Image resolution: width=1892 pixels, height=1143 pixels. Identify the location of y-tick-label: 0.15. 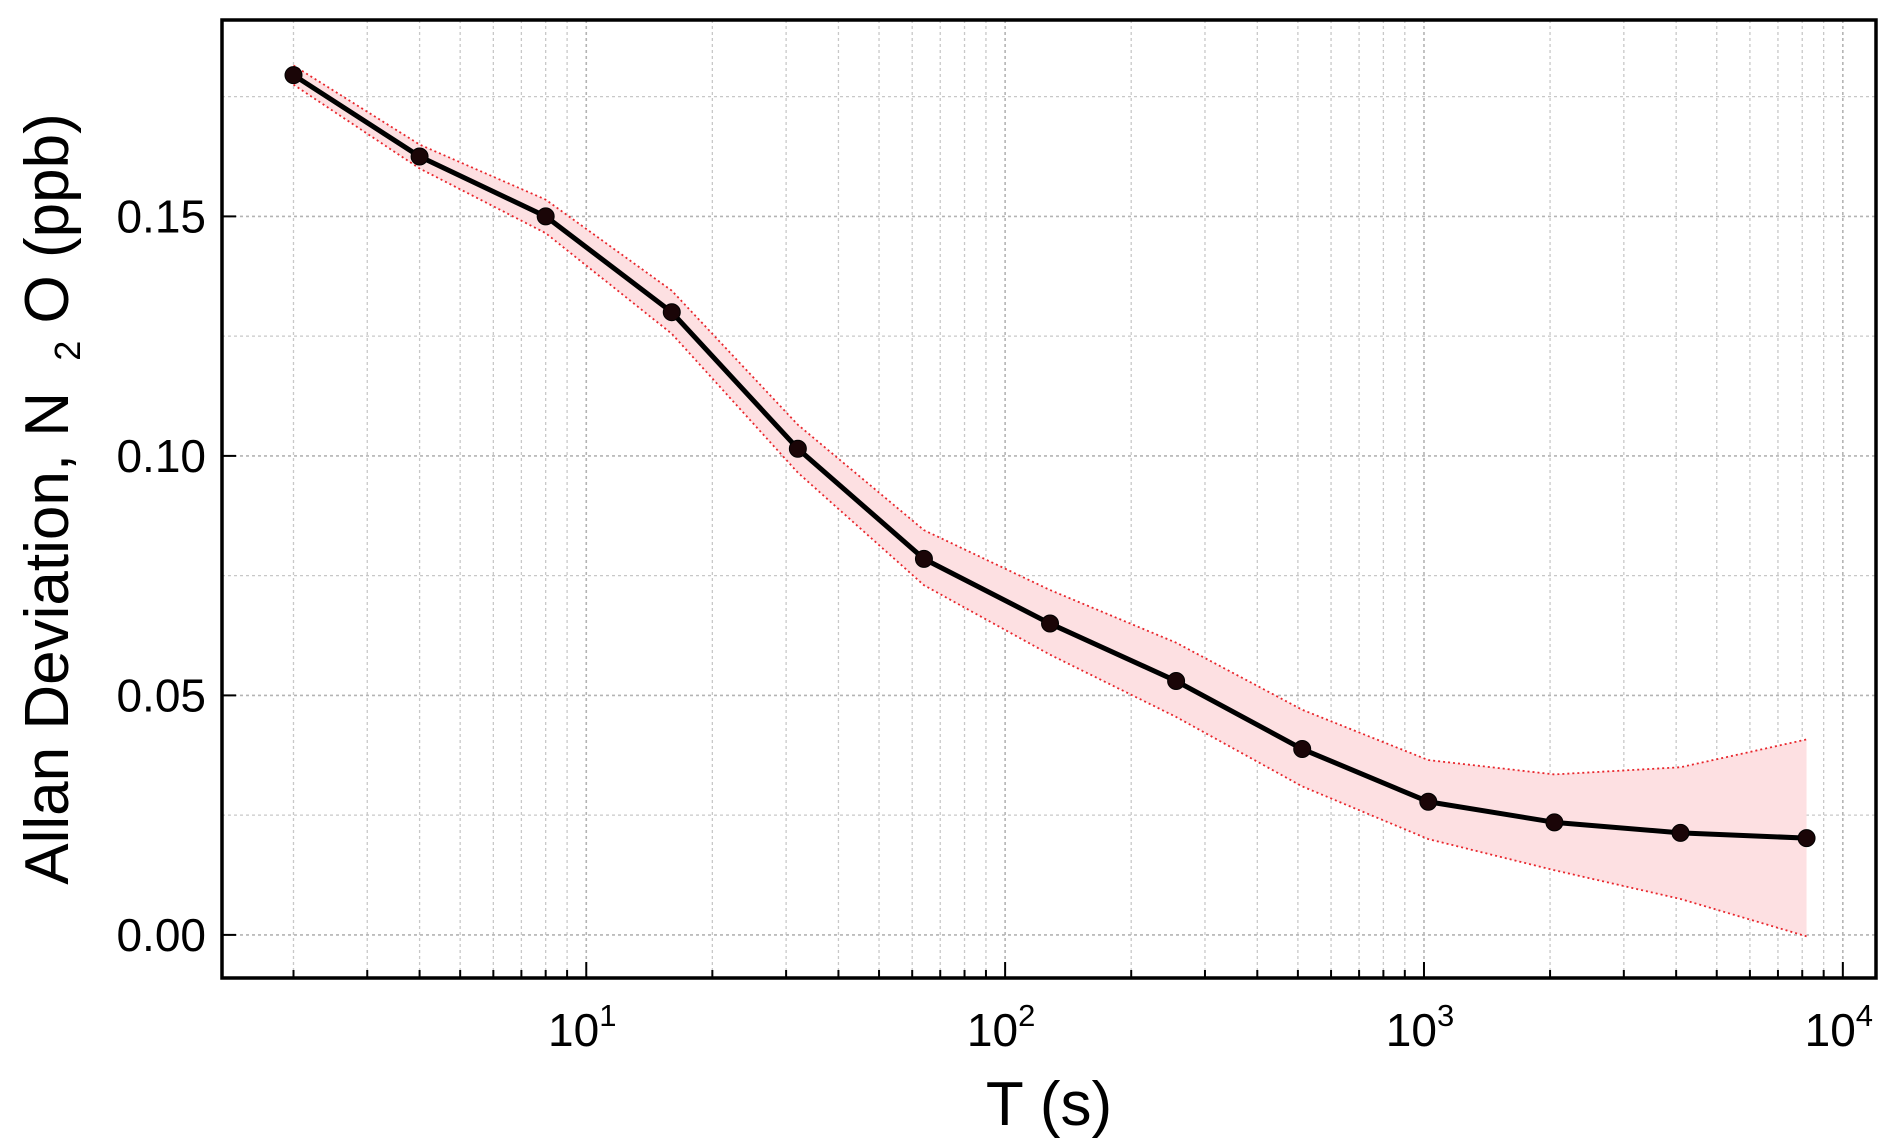
(161, 216).